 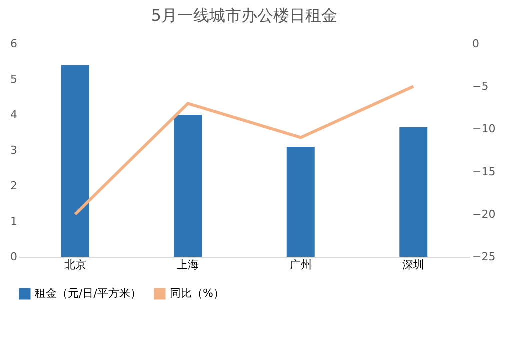 What do you see at coordinates (14, 115) in the screenshot?
I see `y-tick-label: 4` at bounding box center [14, 115].